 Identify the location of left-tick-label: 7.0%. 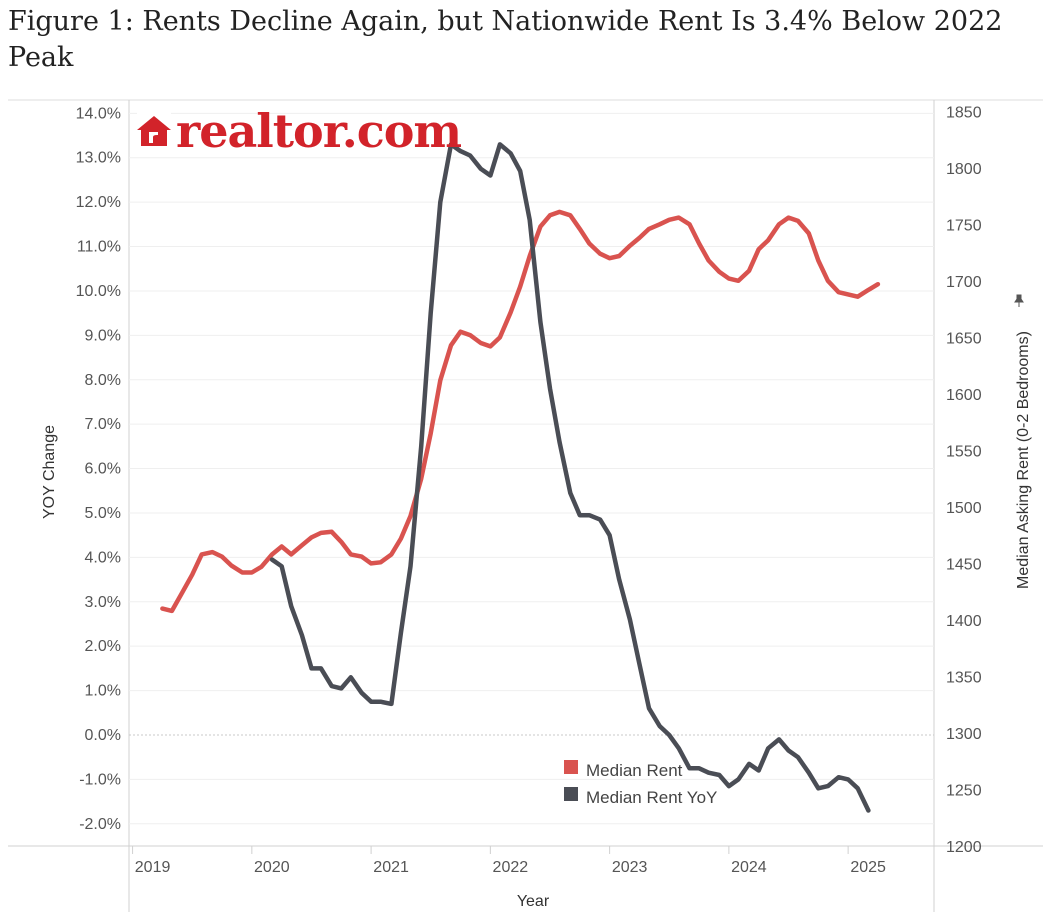
(103, 424).